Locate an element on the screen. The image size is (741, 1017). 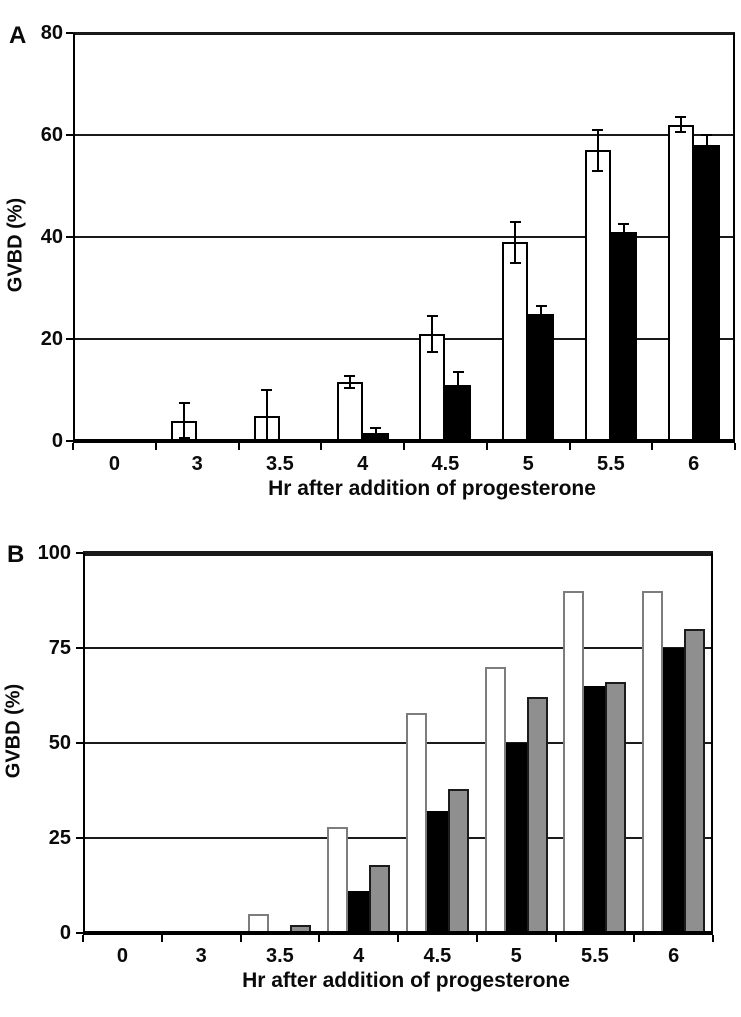
panel-a-x-axis-title: Hr after addition of progesterone is located at coordinates (432, 488).